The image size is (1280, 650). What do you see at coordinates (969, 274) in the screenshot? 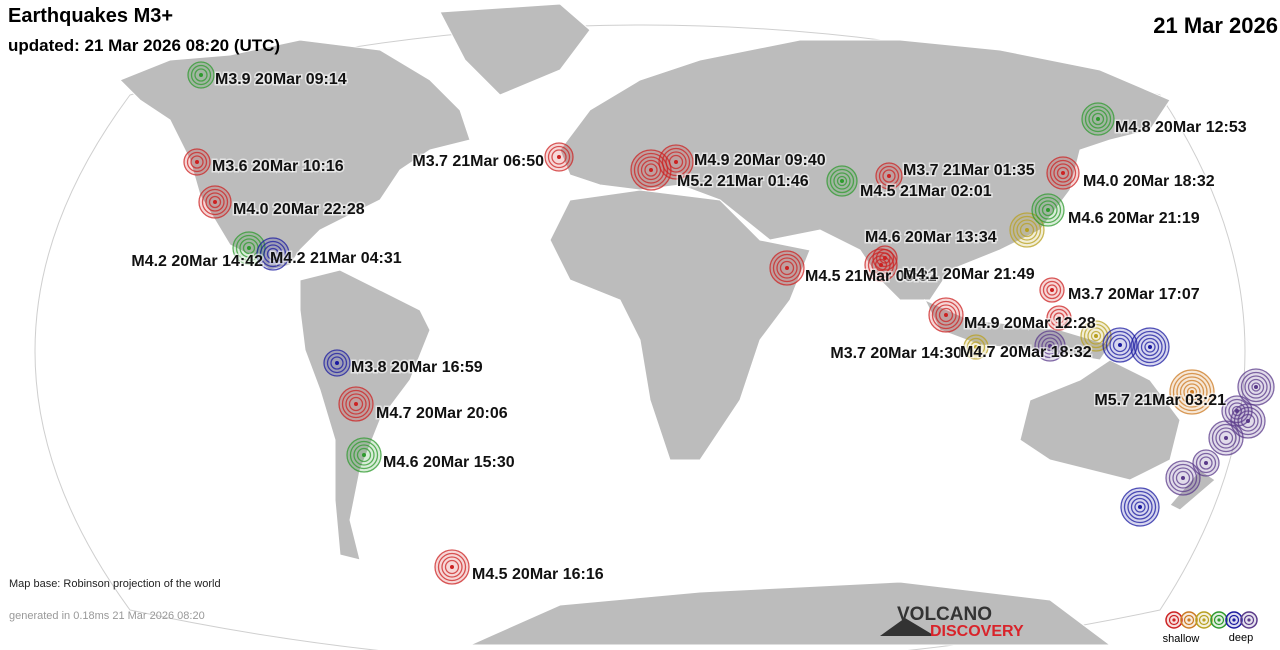
I see `quake-label: M4.1 20Mar 21:49` at bounding box center [969, 274].